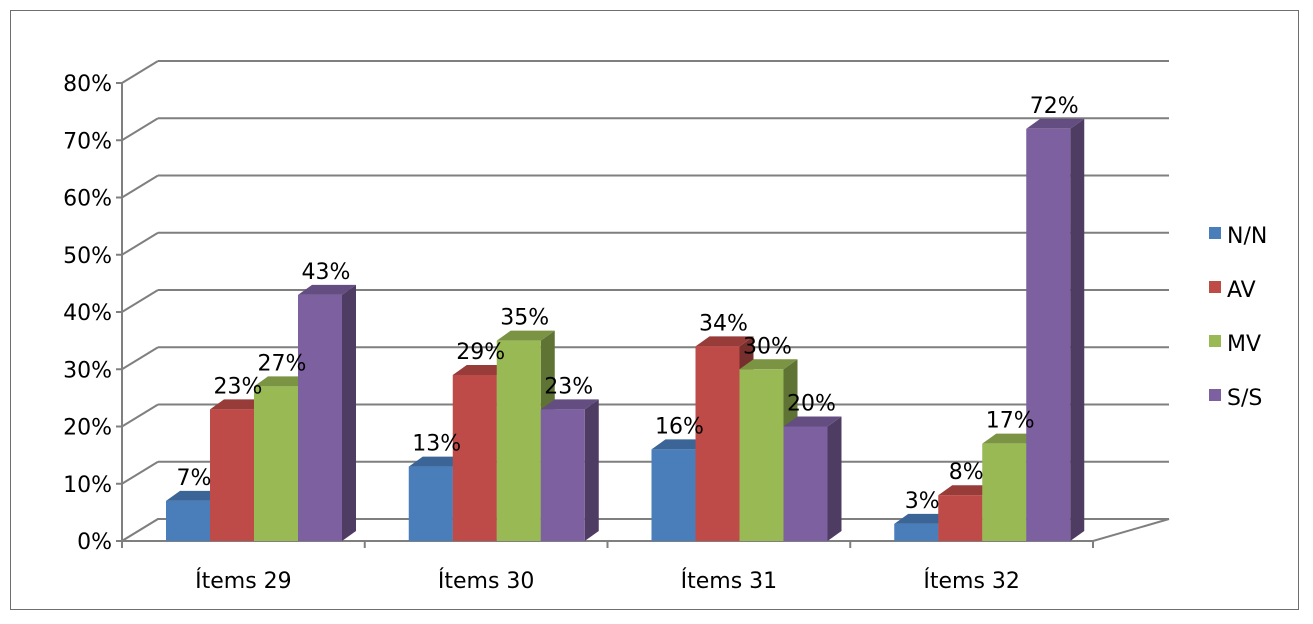 This screenshot has height=624, width=1313. Describe the element at coordinates (723, 323) in the screenshot. I see `data-label: 34%` at that location.